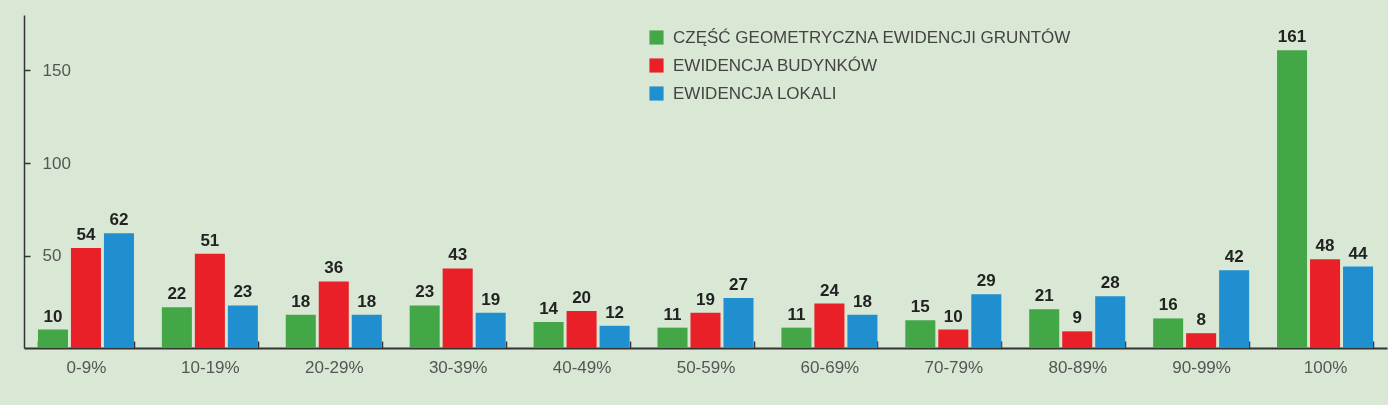 The height and width of the screenshot is (405, 1388). I want to click on data-label: 21, so click(1044, 296).